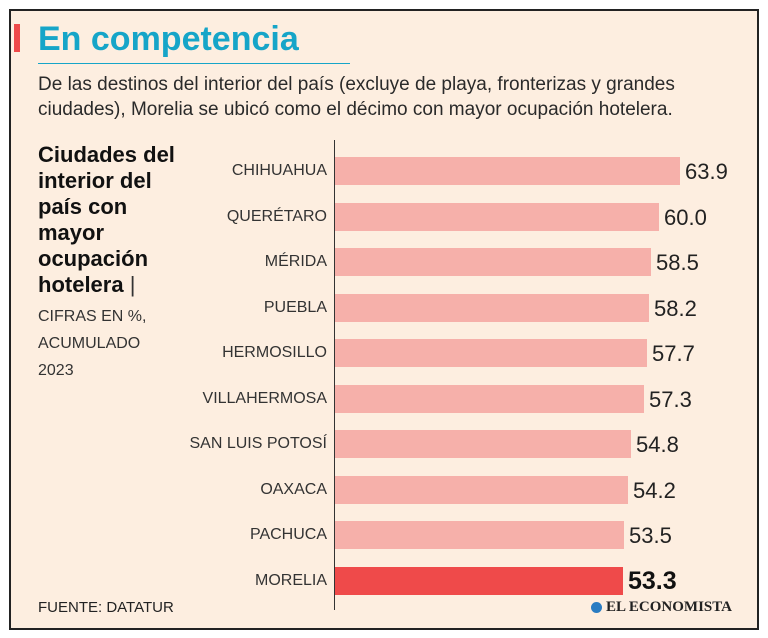 The height and width of the screenshot is (638, 768). I want to click on category-label: MORELIA, so click(290, 580).